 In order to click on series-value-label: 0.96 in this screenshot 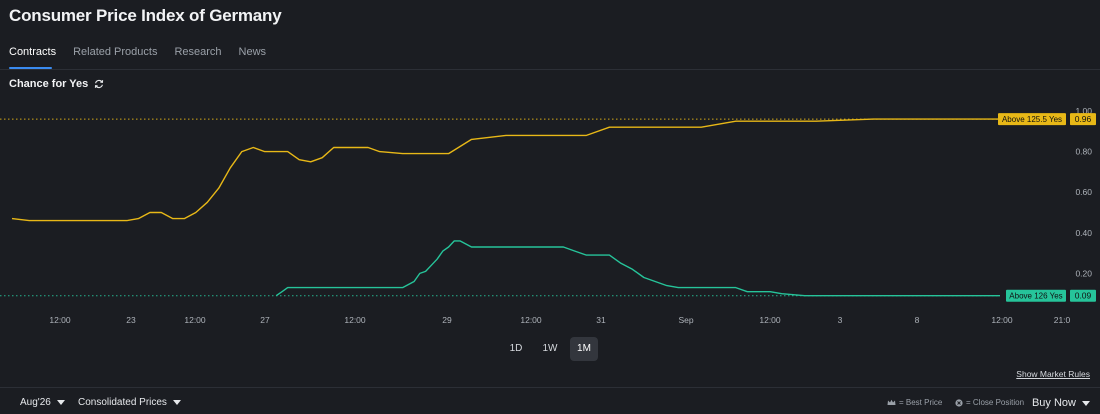, I will do `click(1083, 119)`.